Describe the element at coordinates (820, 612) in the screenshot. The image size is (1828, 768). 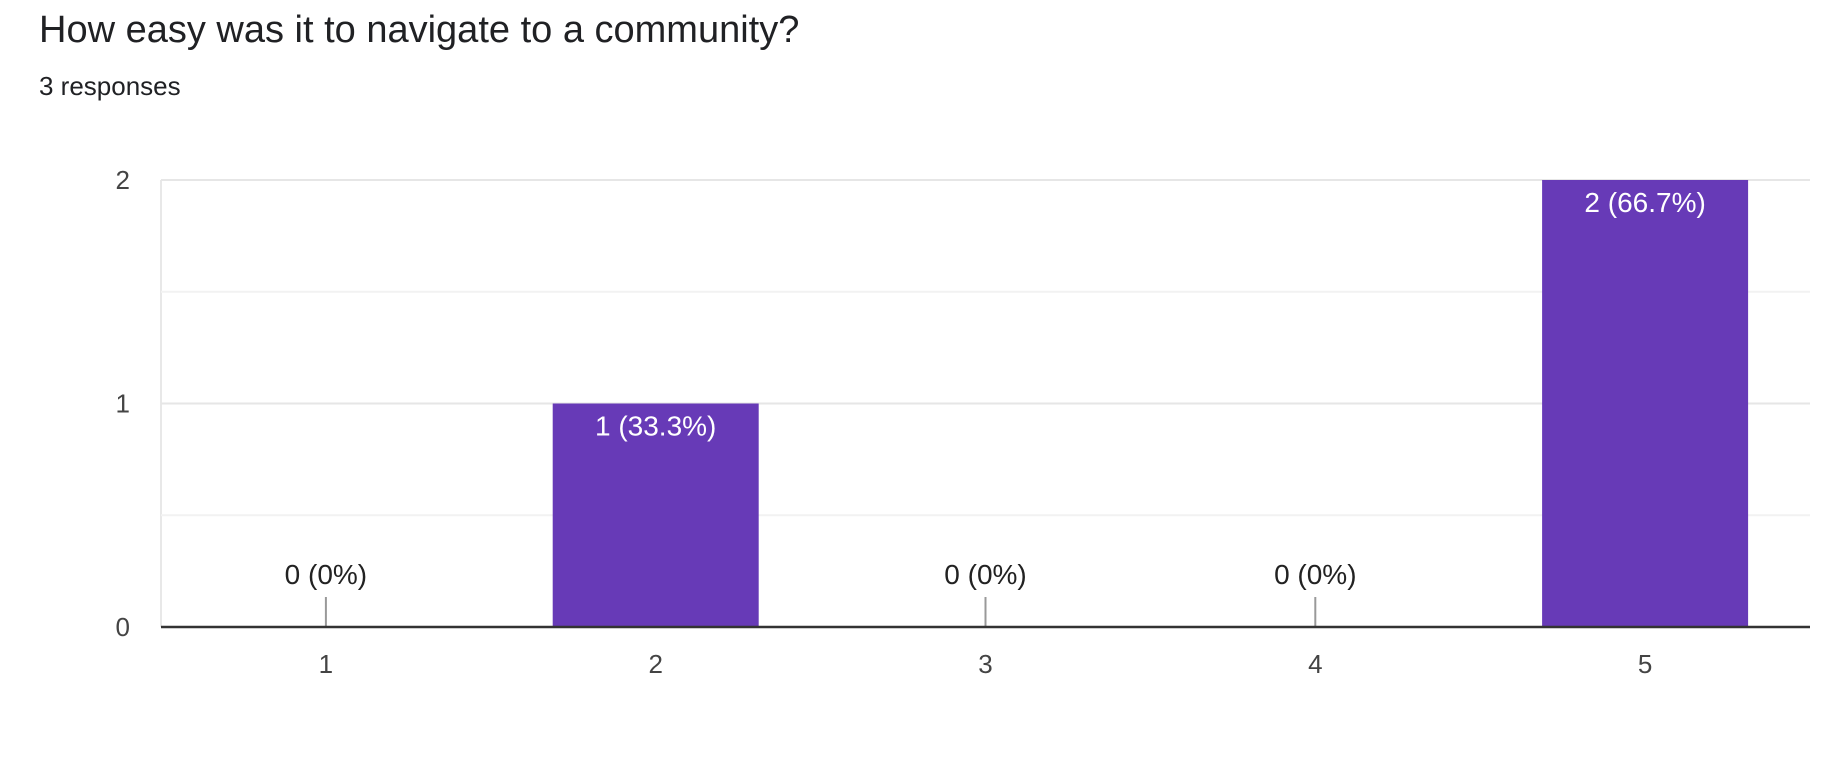
I see `zero-value-markers` at that location.